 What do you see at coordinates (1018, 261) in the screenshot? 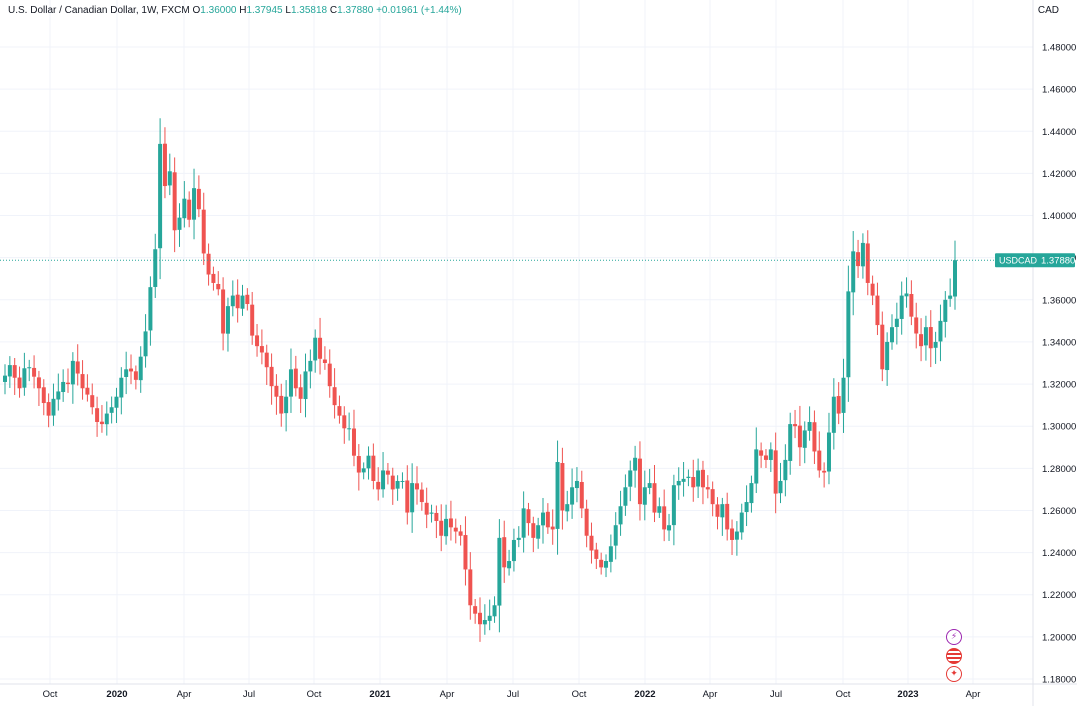
I see `last-price-tag-symbol: USDCAD` at bounding box center [1018, 261].